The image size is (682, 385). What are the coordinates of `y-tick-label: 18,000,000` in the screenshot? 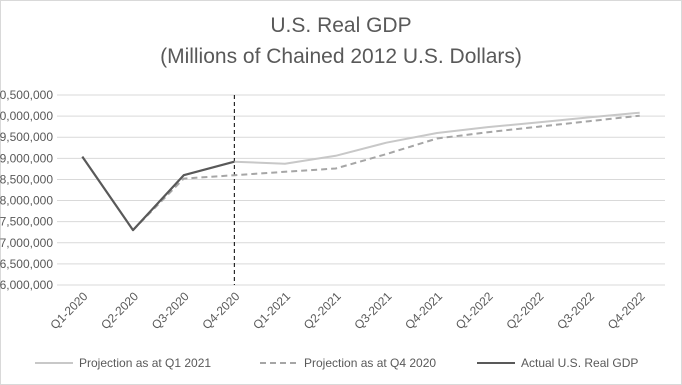 It's located at (26, 201).